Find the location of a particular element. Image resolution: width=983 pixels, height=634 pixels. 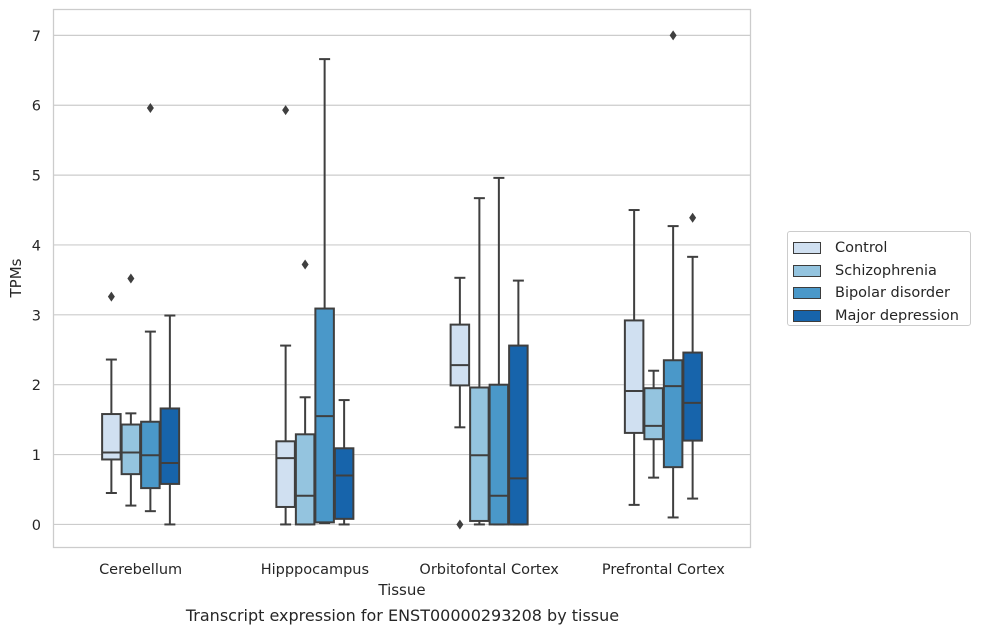

y-tick-label: 4 is located at coordinates (36, 246).